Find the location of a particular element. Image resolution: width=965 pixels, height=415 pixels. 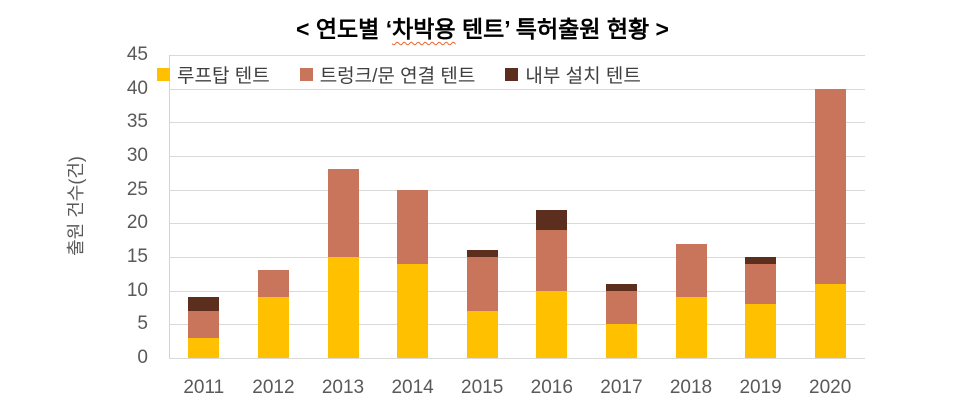

legend-item-1: 트렁크/문 연결 텐트 is located at coordinates (387, 74).